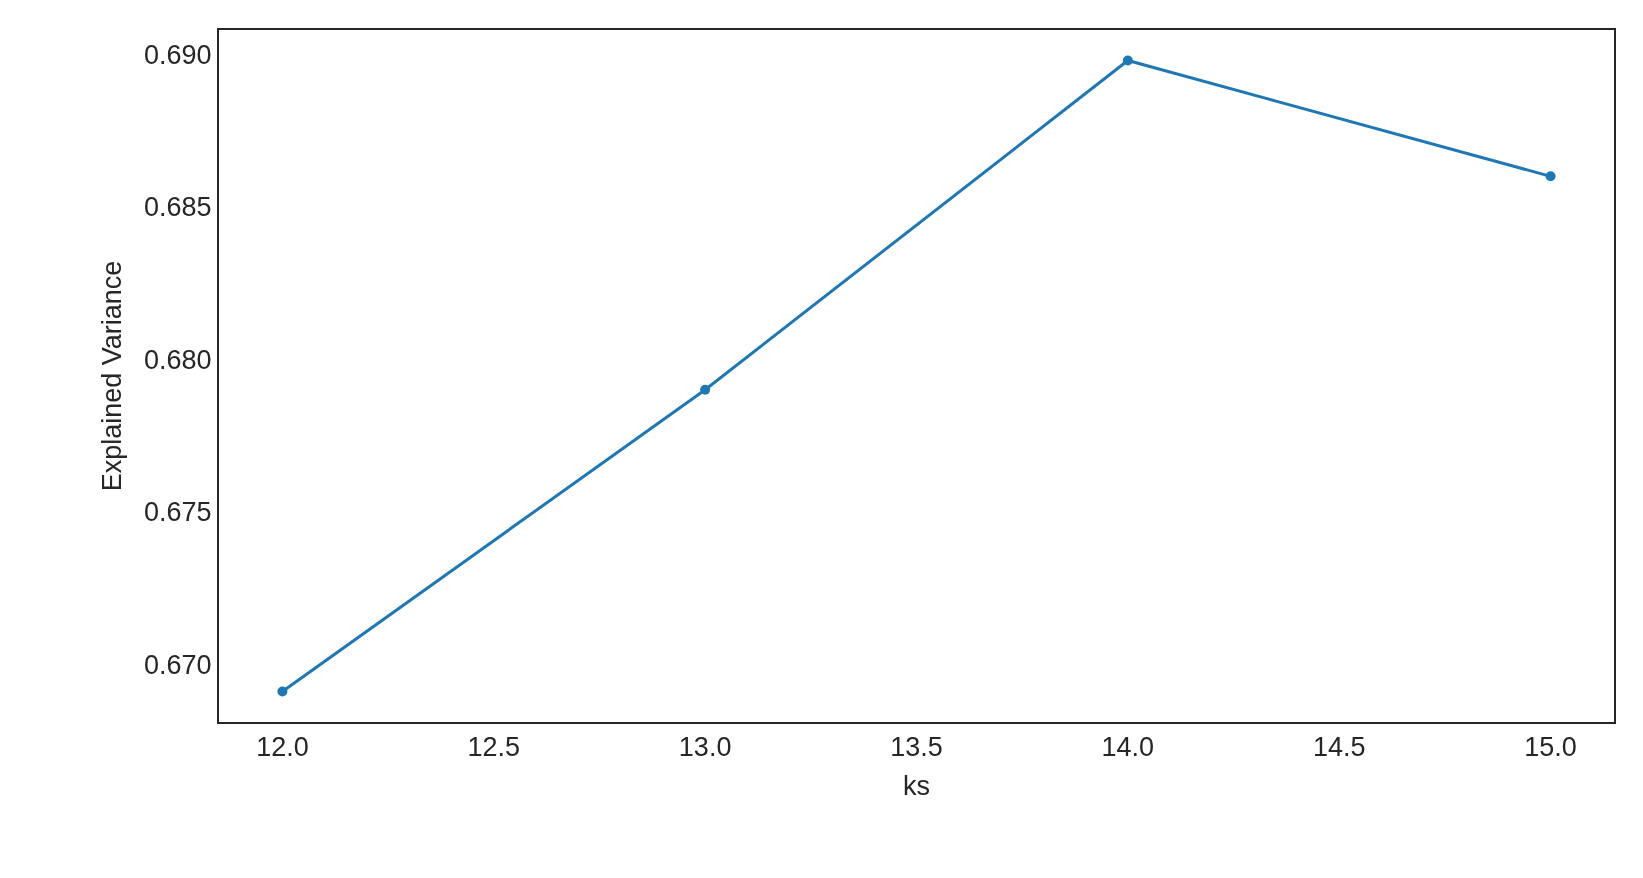 The width and height of the screenshot is (1643, 878). Describe the element at coordinates (1128, 747) in the screenshot. I see `x-tick-label: 14.0` at that location.